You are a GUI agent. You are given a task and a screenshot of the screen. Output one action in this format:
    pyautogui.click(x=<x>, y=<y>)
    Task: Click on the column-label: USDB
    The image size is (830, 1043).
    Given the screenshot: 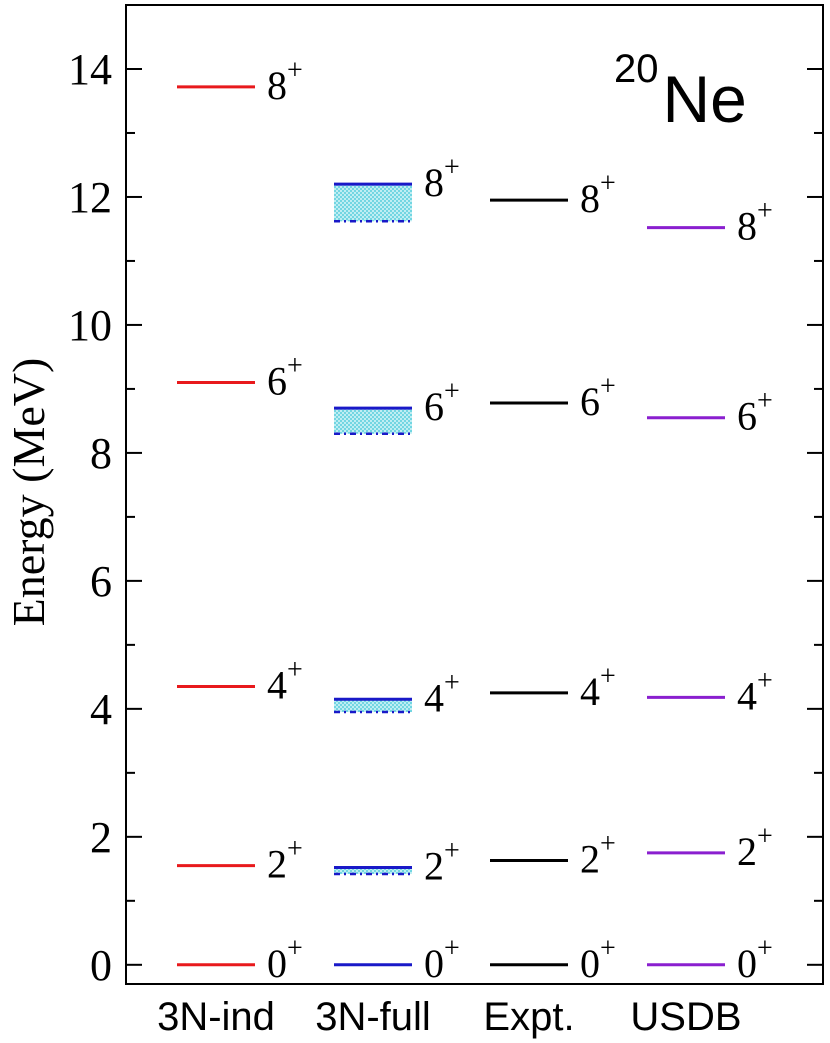 What is the action you would take?
    pyautogui.click(x=685, y=1017)
    